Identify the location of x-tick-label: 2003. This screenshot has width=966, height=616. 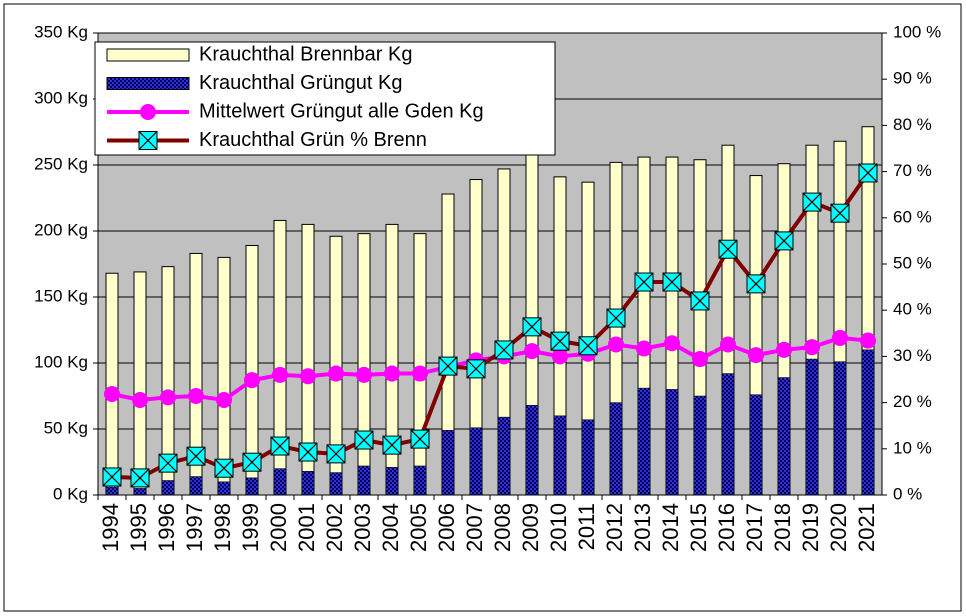
(362, 527).